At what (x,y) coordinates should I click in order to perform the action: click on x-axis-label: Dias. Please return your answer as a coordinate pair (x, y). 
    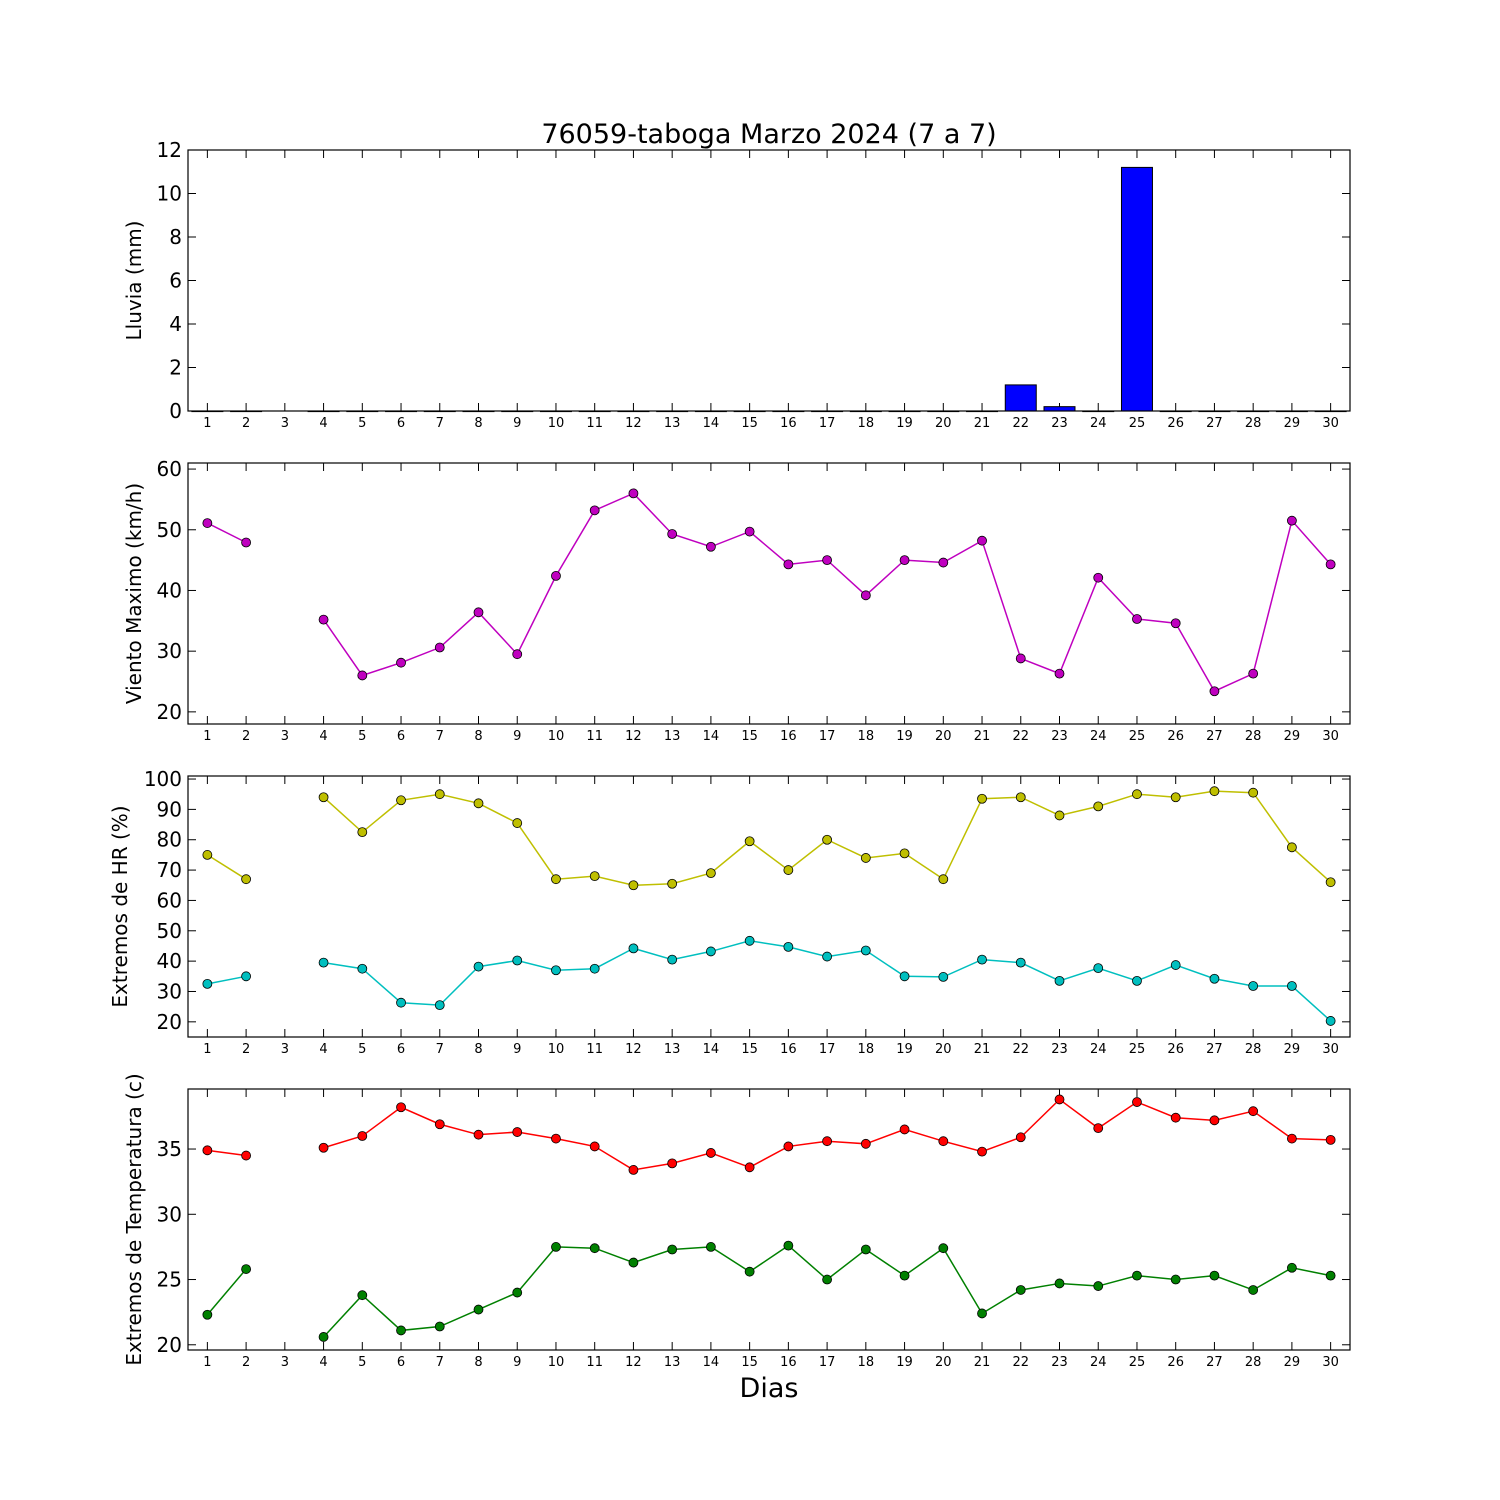
    Looking at the image, I should click on (769, 1388).